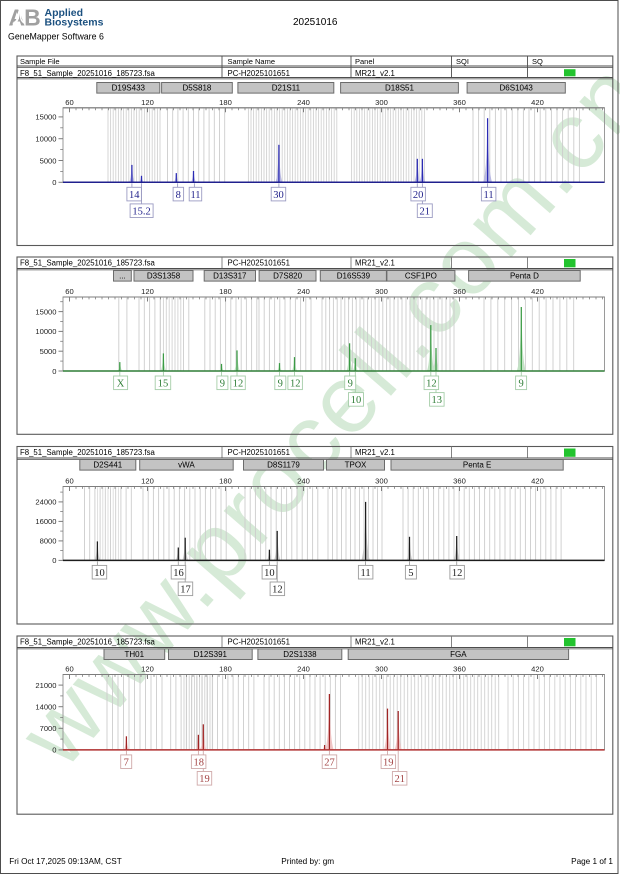  I want to click on svg-text: 8, so click(178, 195).